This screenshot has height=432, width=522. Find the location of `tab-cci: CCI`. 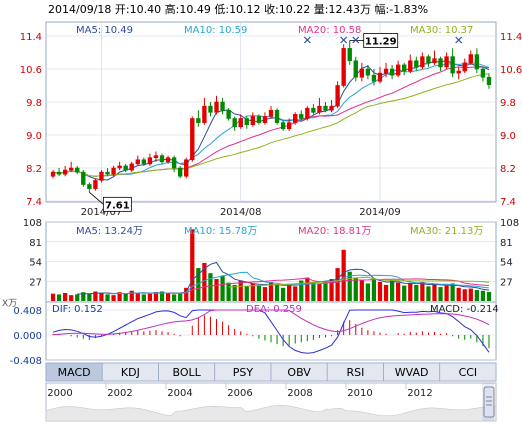

tab-cci: CCI is located at coordinates (468, 372).